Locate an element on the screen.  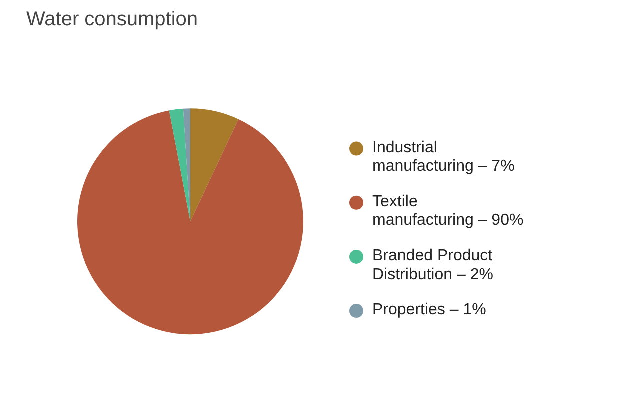
legend-label: Properties – 1% is located at coordinates (429, 310).